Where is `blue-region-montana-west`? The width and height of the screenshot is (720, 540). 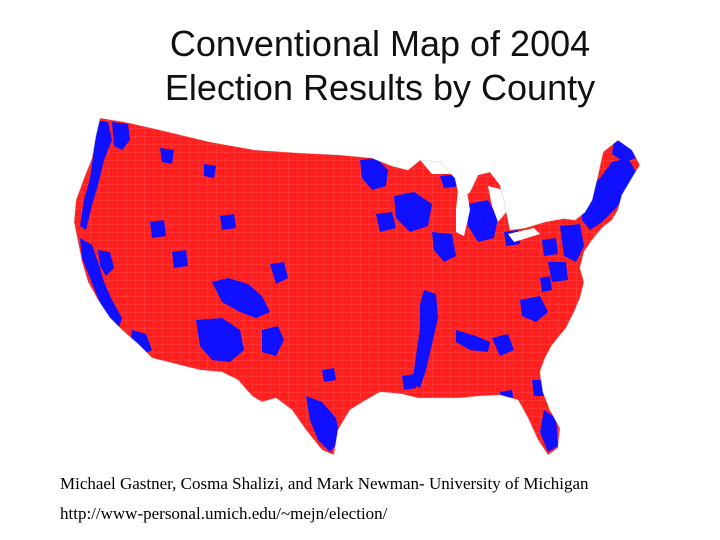 blue-region-montana-west is located at coordinates (167, 156).